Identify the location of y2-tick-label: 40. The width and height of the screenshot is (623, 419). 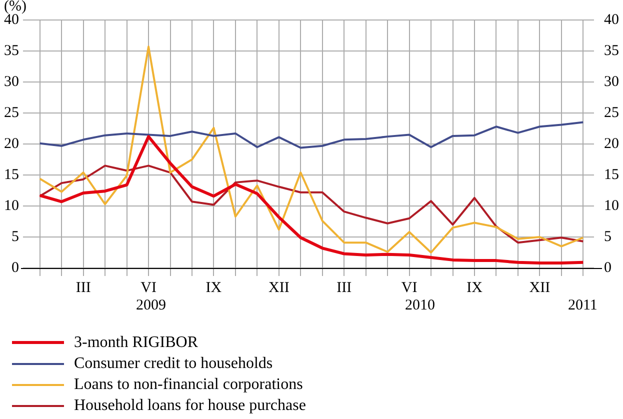
(611, 20).